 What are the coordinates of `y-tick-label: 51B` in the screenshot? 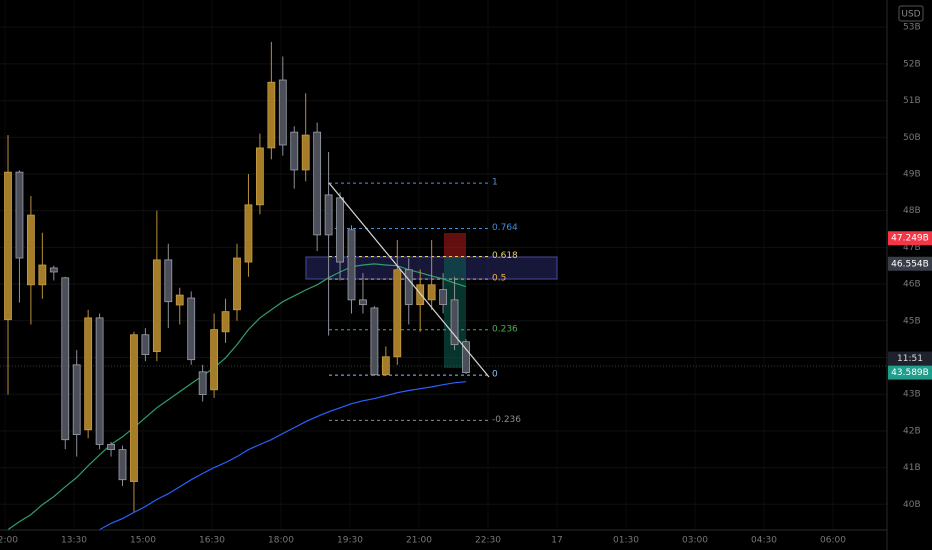 It's located at (912, 101).